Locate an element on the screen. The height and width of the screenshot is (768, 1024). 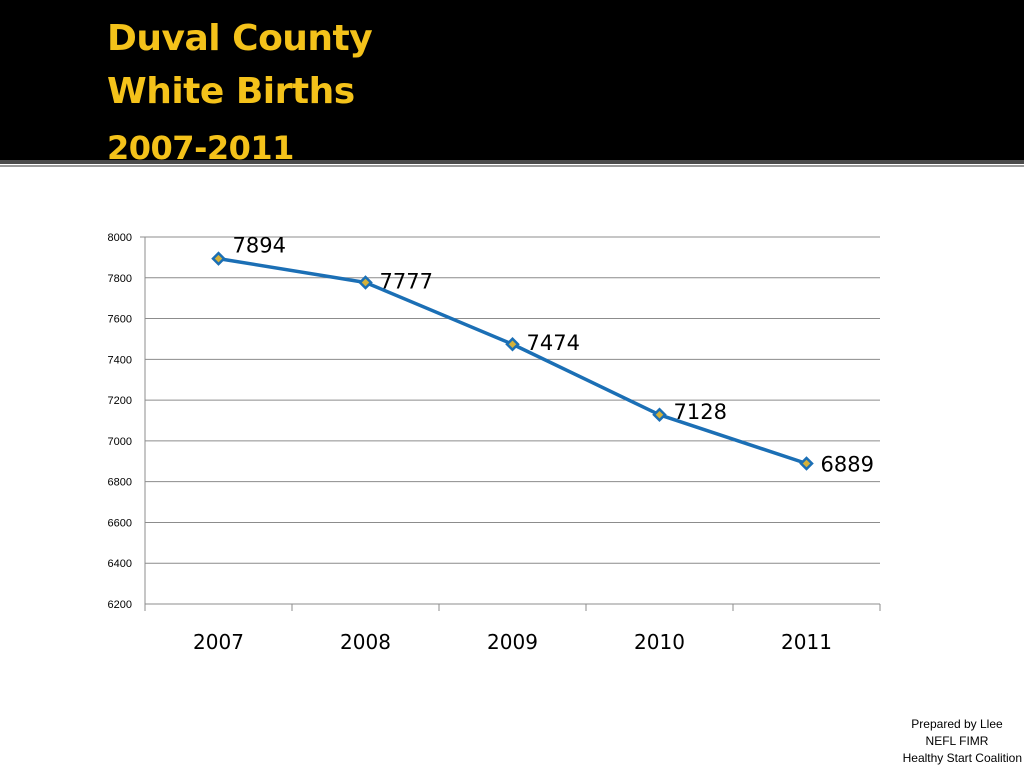
data-label-2008: 7777 is located at coordinates (406, 281).